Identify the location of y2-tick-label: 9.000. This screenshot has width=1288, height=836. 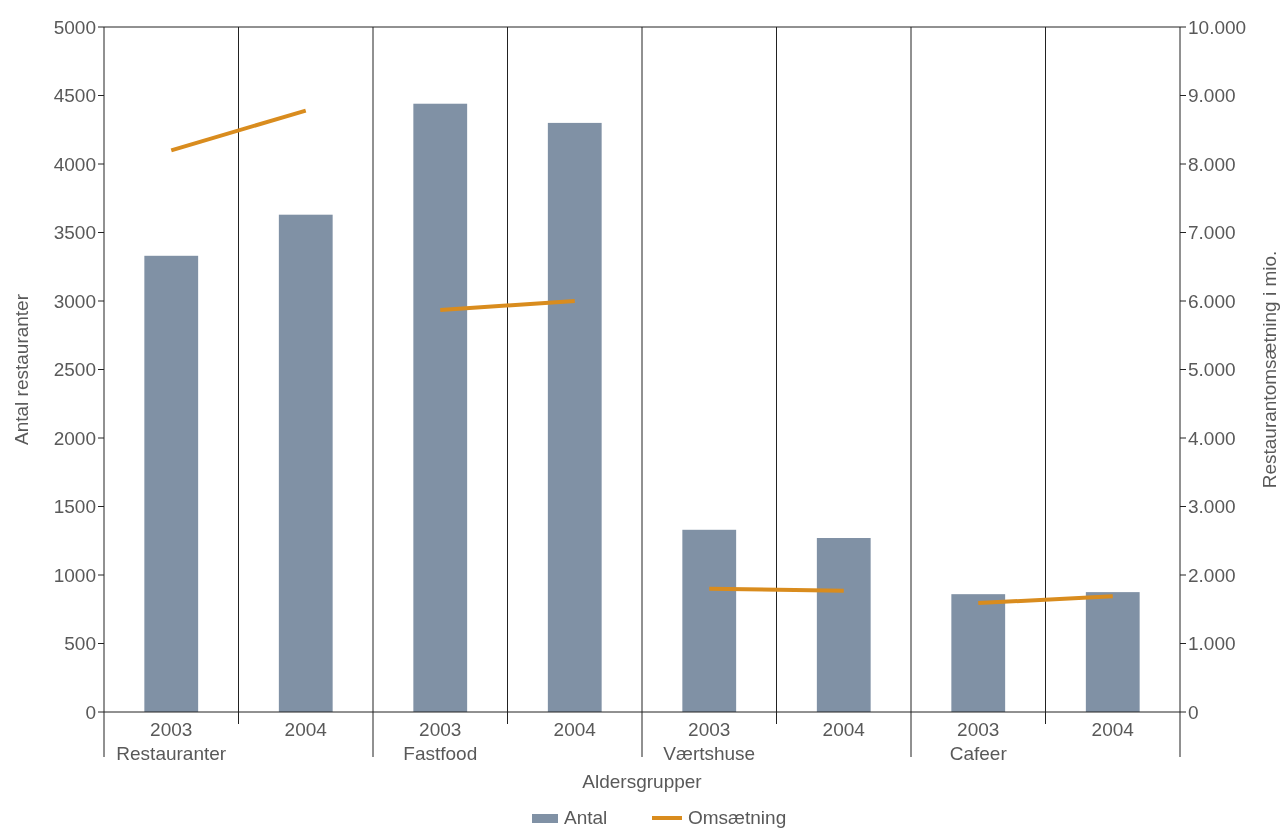
(1212, 96).